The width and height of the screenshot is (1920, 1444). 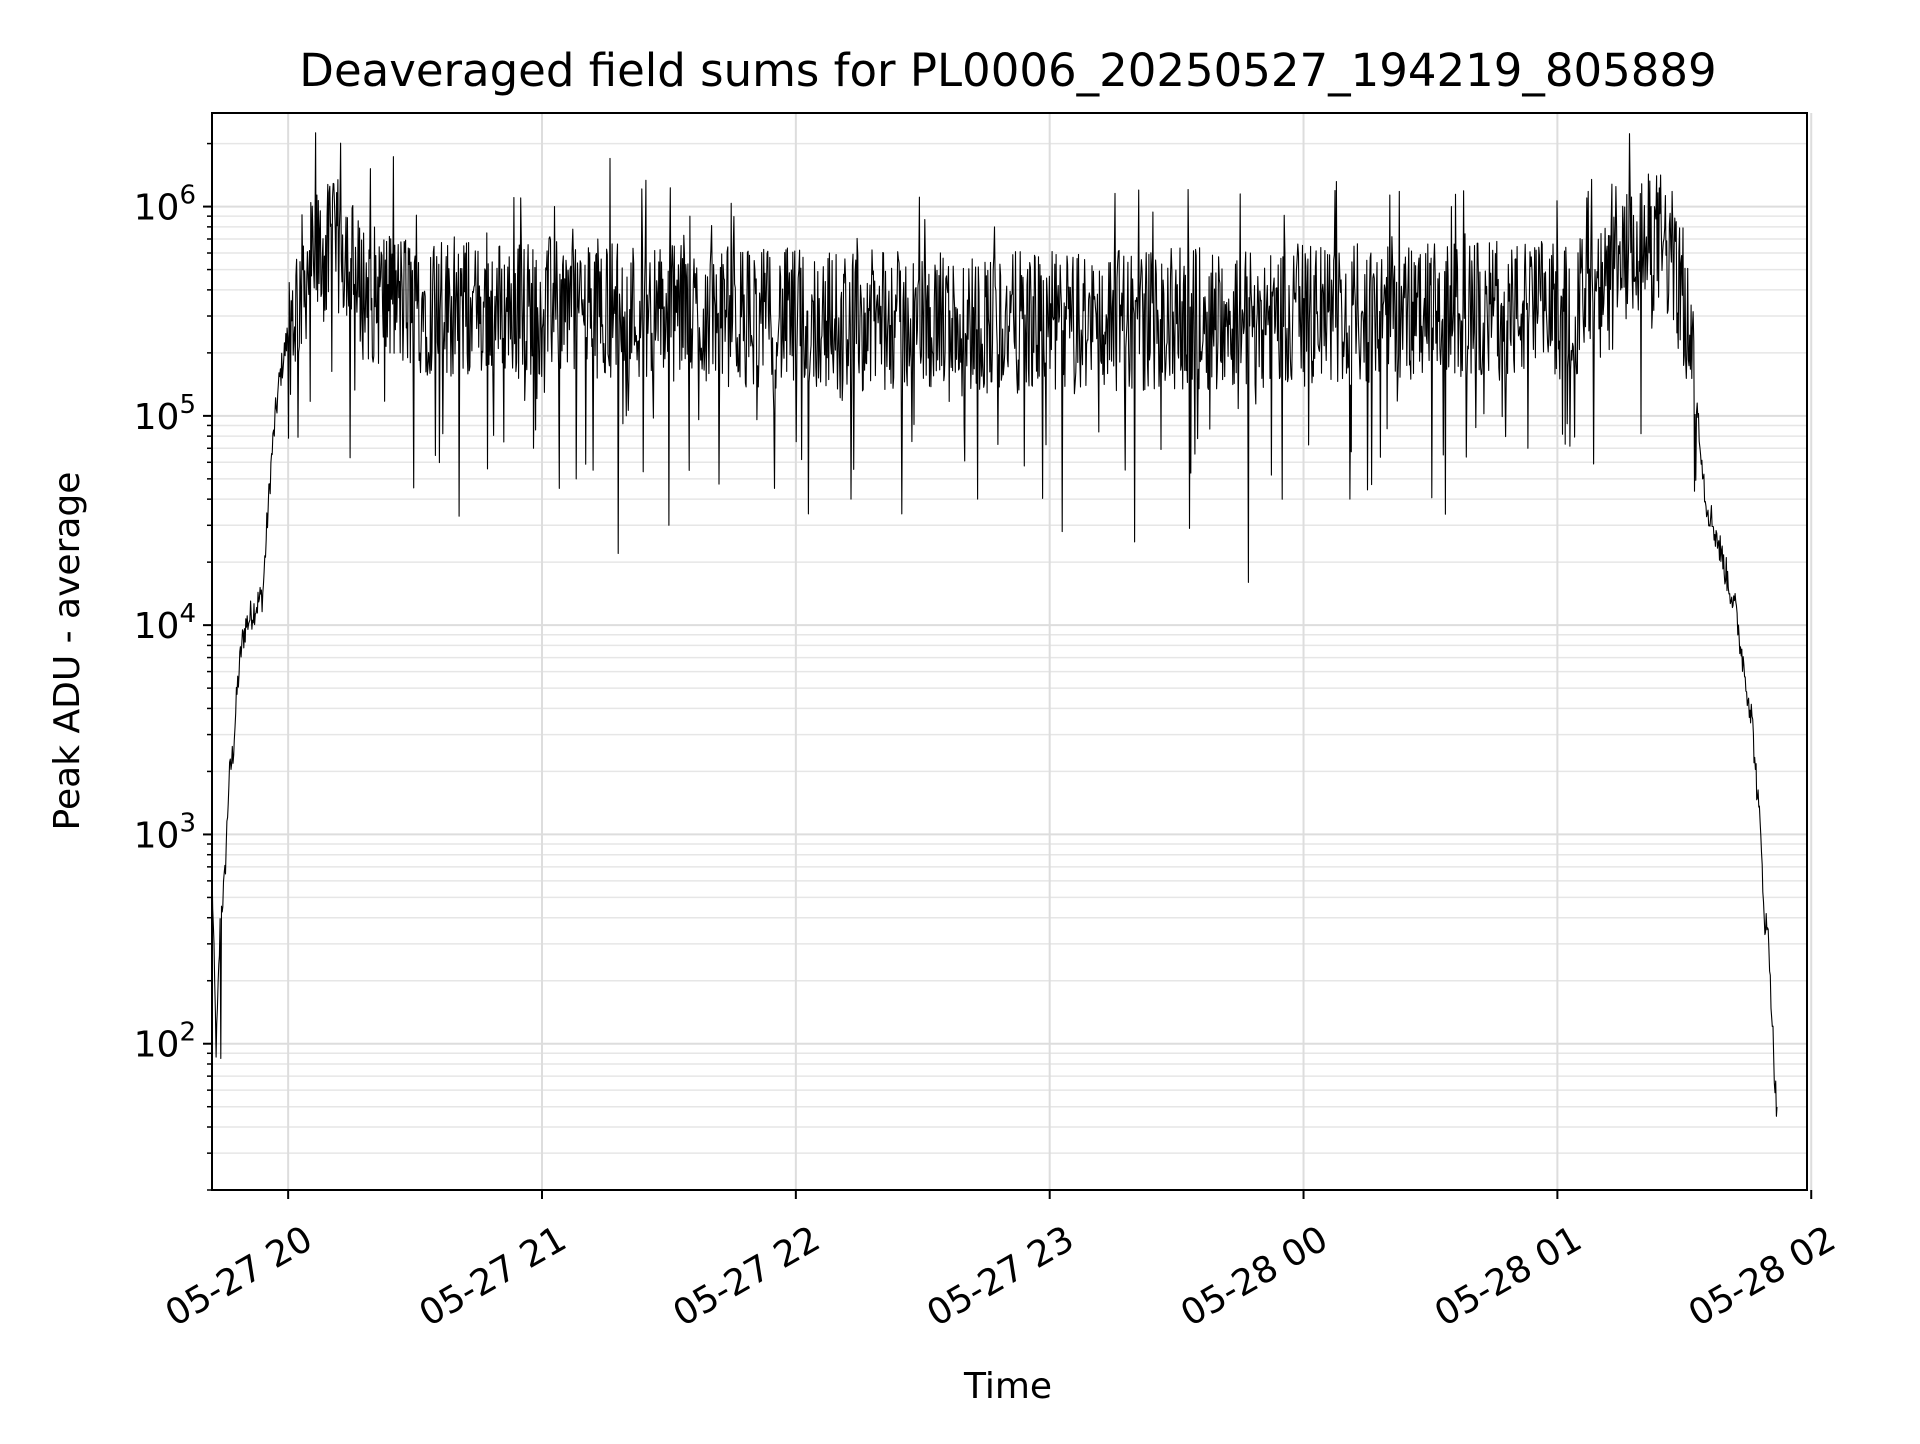 I want to click on x-axis-label: Time, so click(x=1007, y=1386).